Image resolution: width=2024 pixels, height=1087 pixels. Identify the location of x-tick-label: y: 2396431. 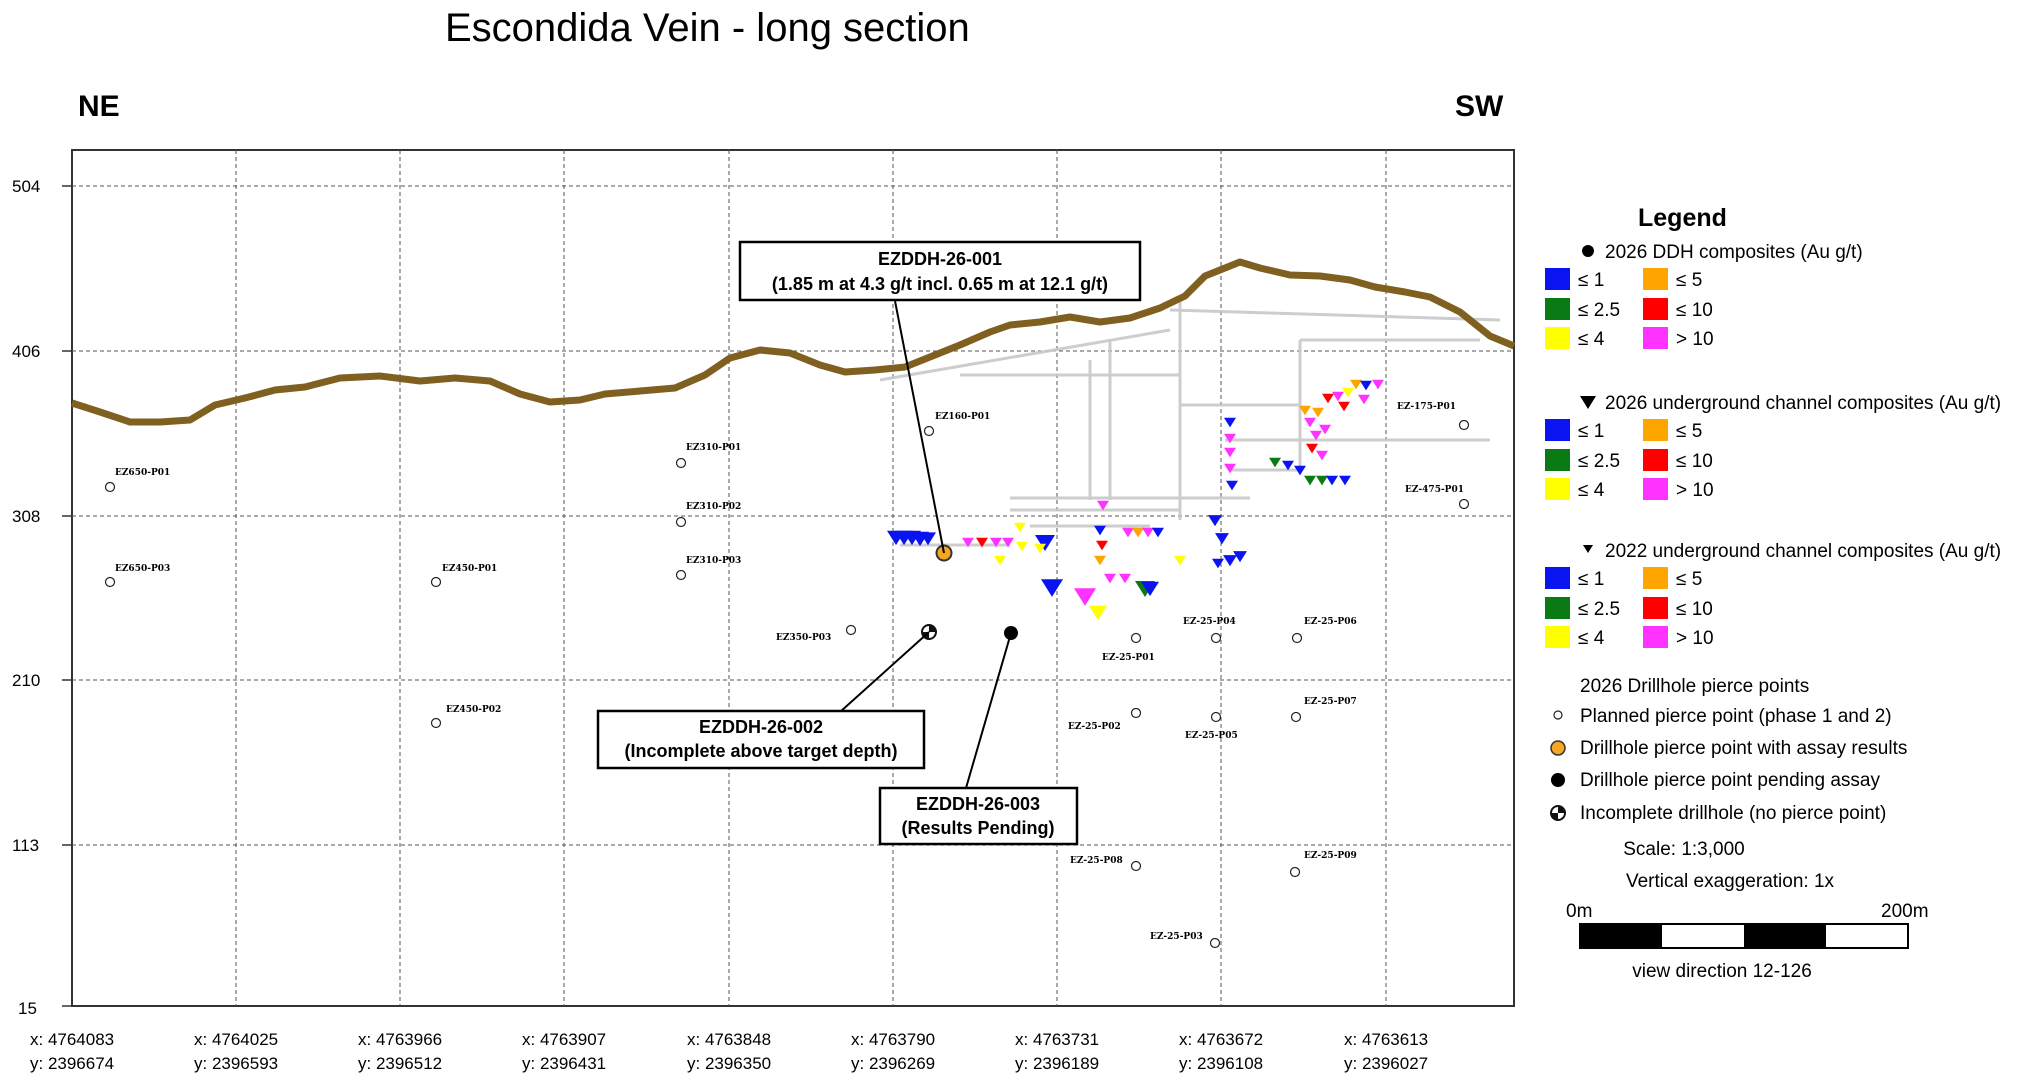
(564, 1063).